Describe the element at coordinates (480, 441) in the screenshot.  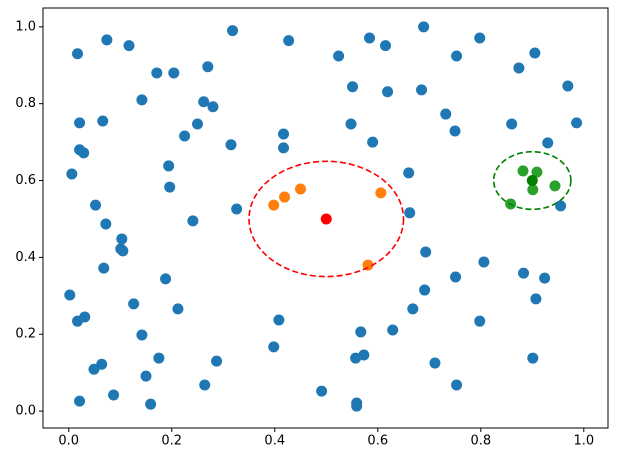
I see `x-tick-label: 0.8` at that location.